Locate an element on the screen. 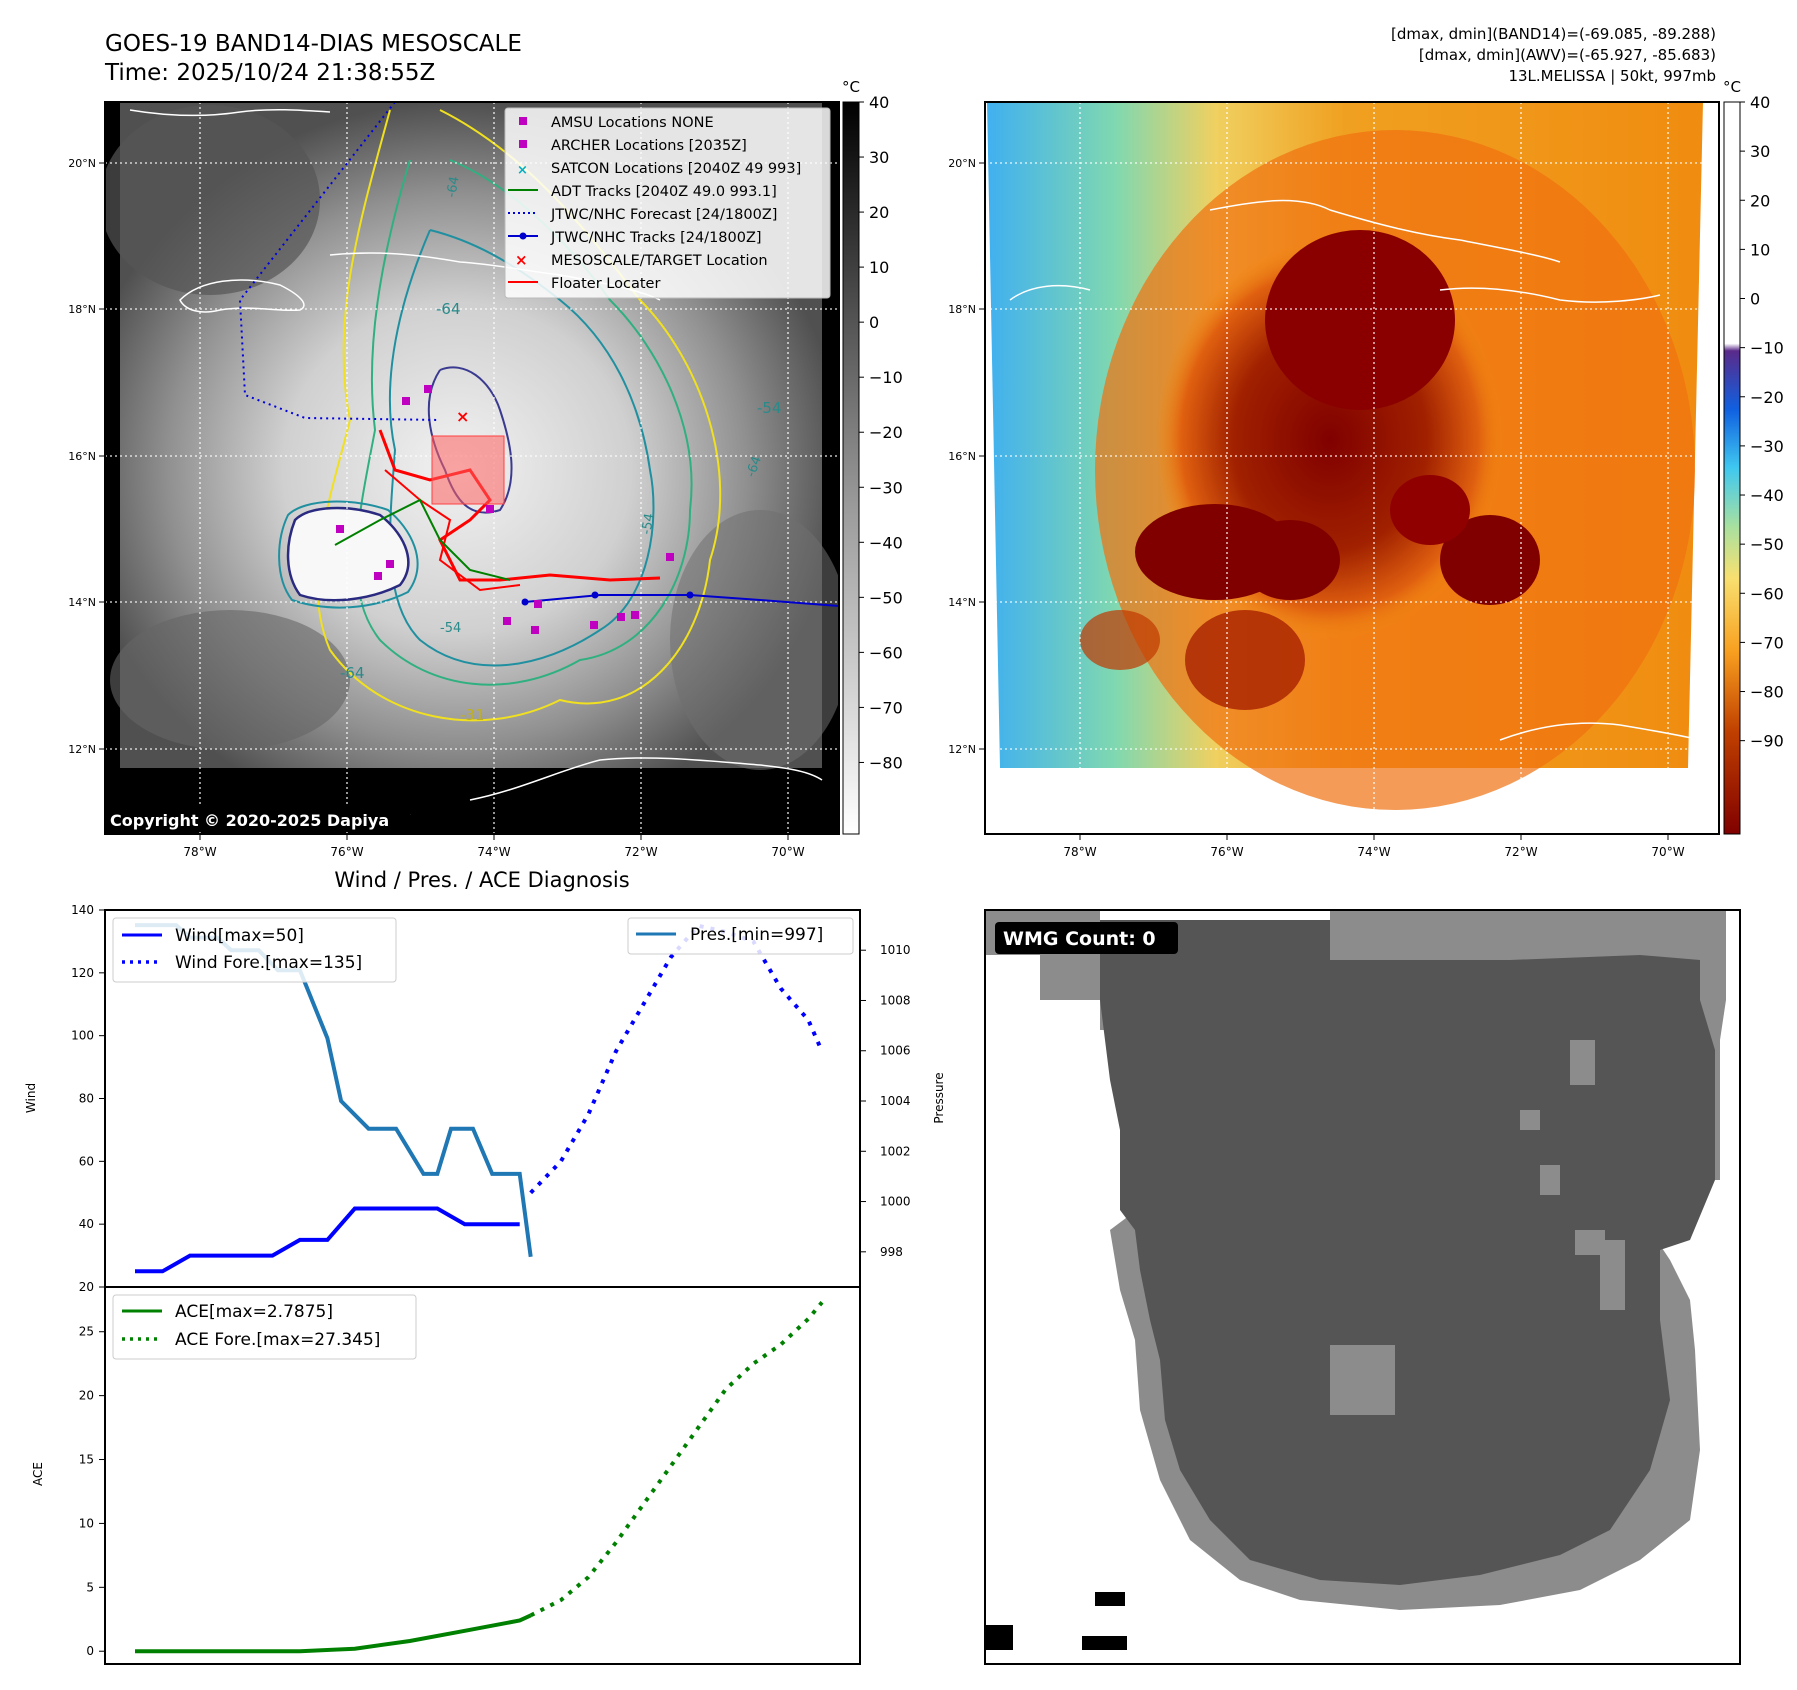 Image resolution: width=1797 pixels, height=1690 pixels. contour-label: -54 is located at coordinates (769, 408).